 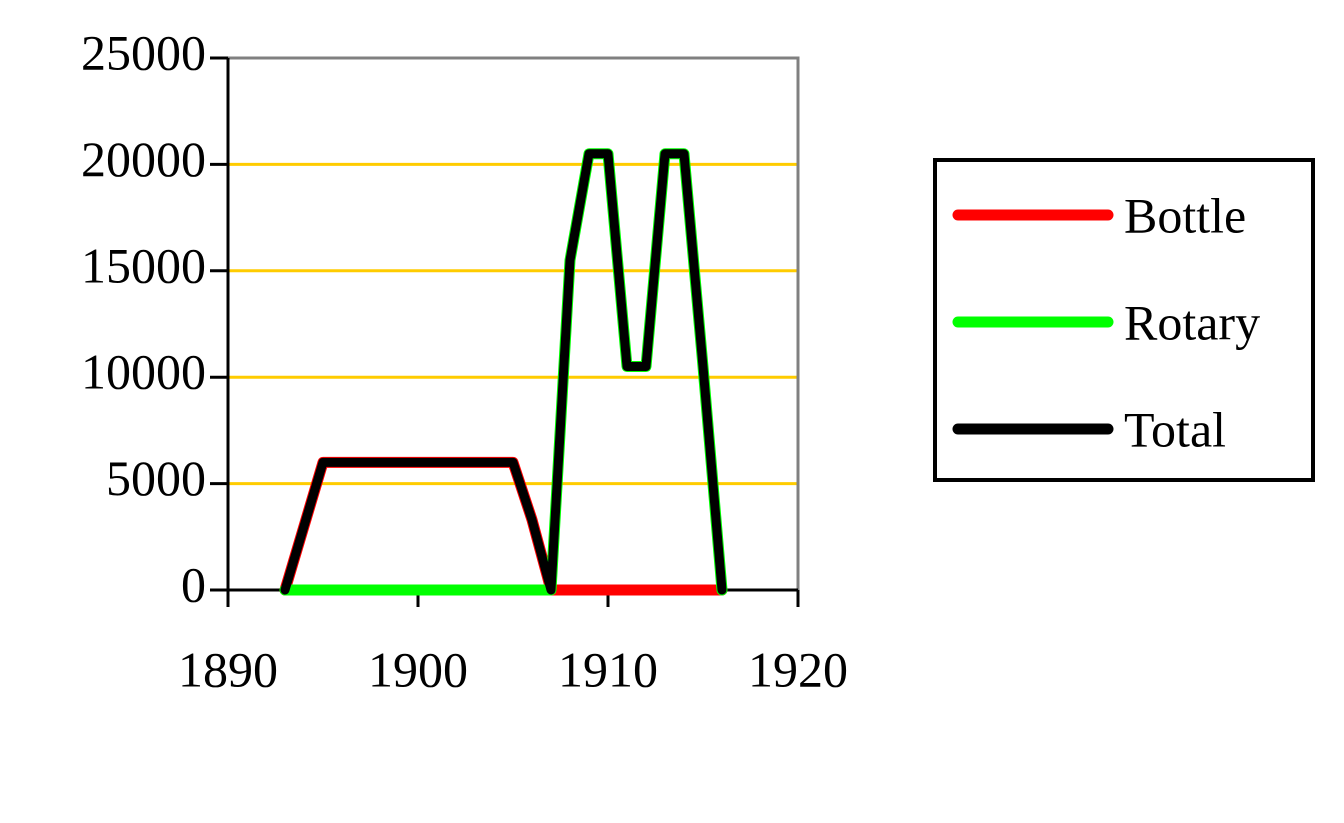 What do you see at coordinates (193, 584) in the screenshot?
I see `y-tick-label: 0` at bounding box center [193, 584].